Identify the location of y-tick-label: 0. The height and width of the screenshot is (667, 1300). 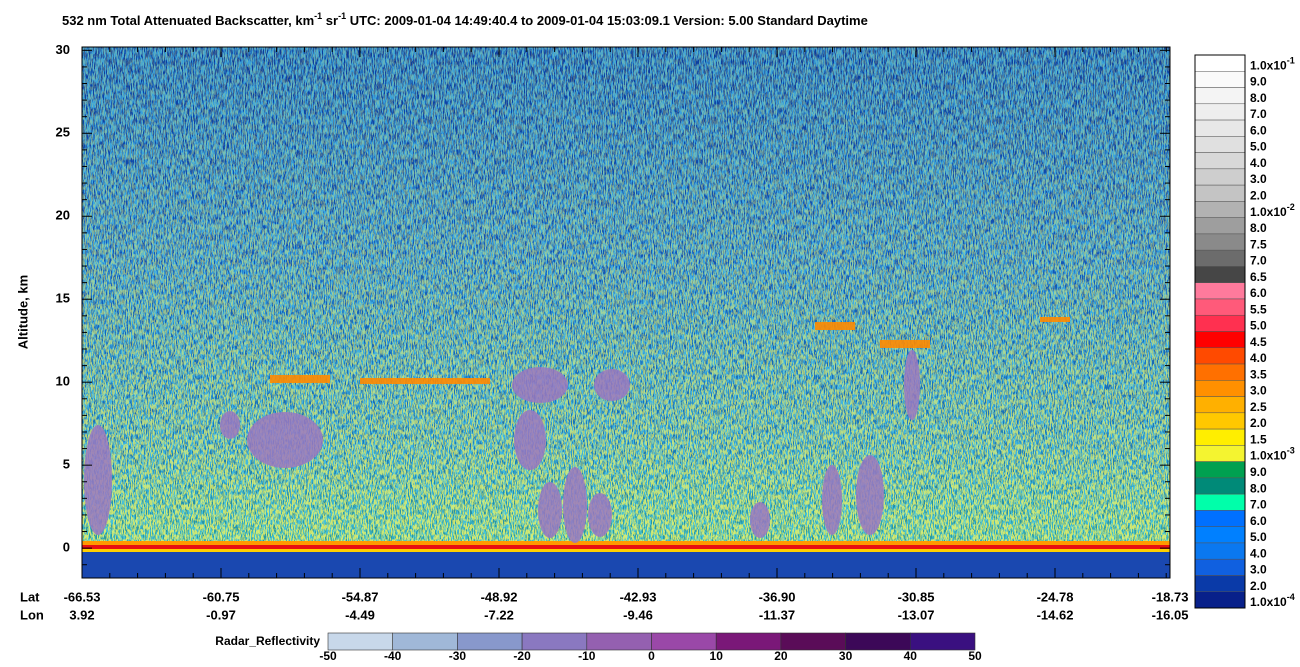
(66, 547).